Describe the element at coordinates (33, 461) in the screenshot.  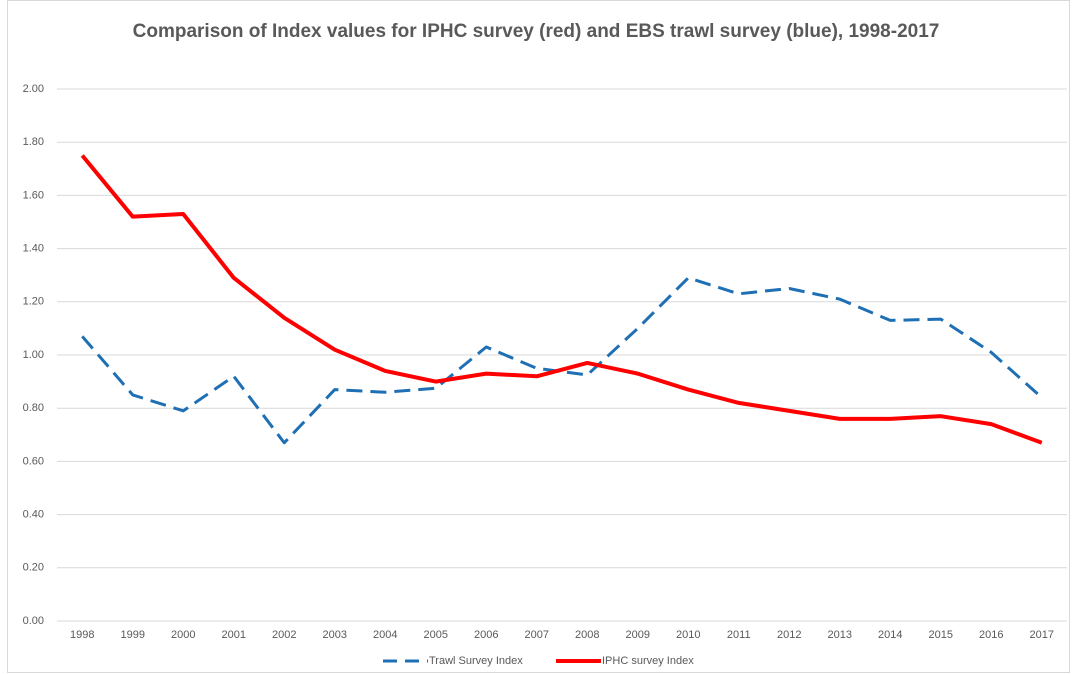
I see `y-tick-label: 0.60` at that location.